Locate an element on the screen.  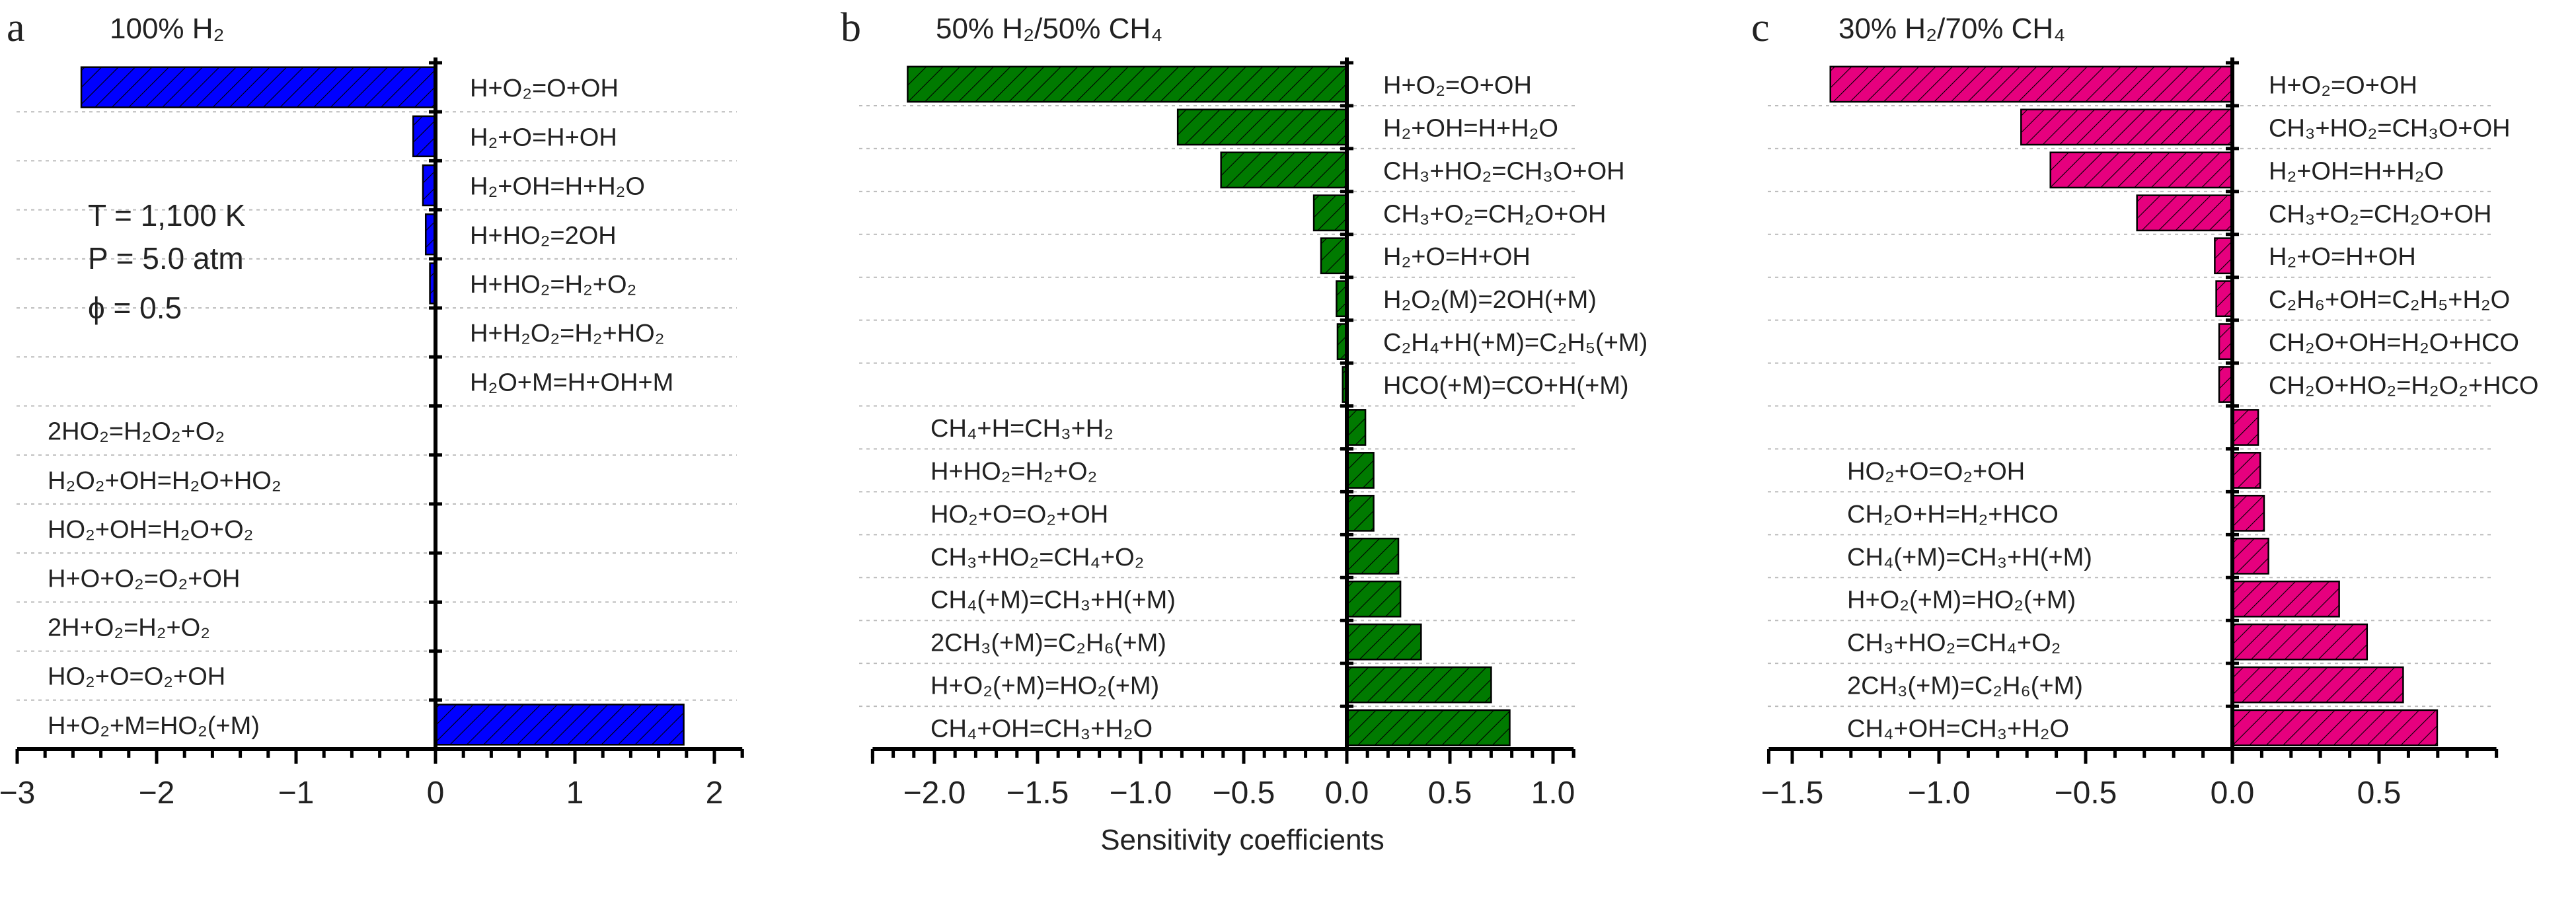
x-tick-label: −2 is located at coordinates (157, 793).